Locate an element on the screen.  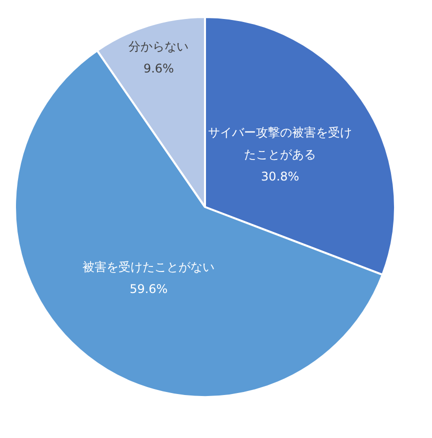
slice-label: 被害を受けたことがない is located at coordinates (148, 267).